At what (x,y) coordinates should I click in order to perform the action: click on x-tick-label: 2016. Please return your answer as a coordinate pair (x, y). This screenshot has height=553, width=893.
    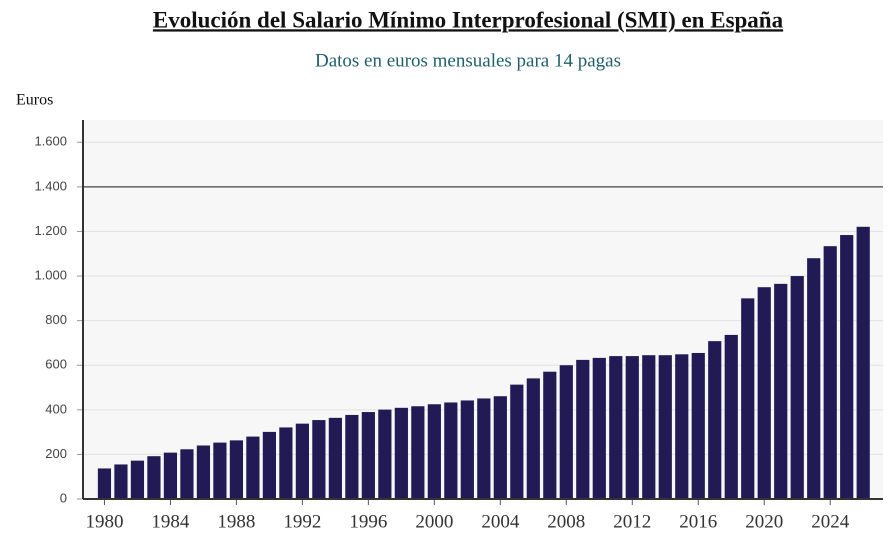
    Looking at the image, I should click on (698, 521).